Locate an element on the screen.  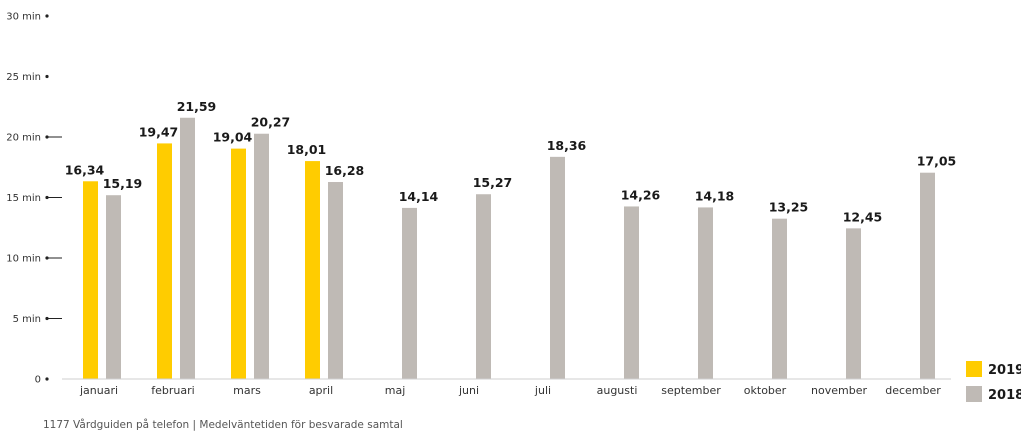
data-label-2019-april: 18,01 is located at coordinates (307, 149).